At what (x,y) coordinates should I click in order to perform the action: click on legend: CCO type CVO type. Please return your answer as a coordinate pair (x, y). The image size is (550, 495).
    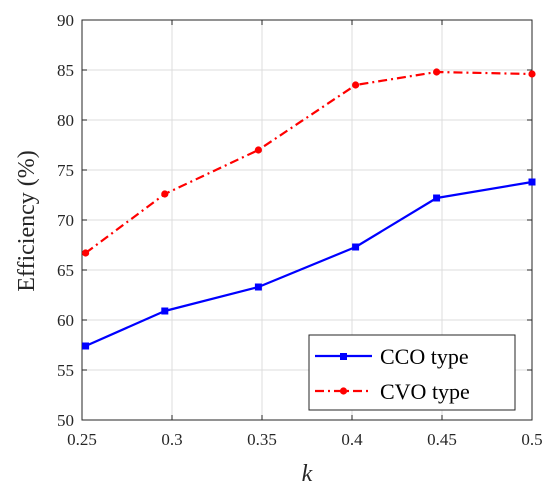
    Looking at the image, I should click on (412, 372).